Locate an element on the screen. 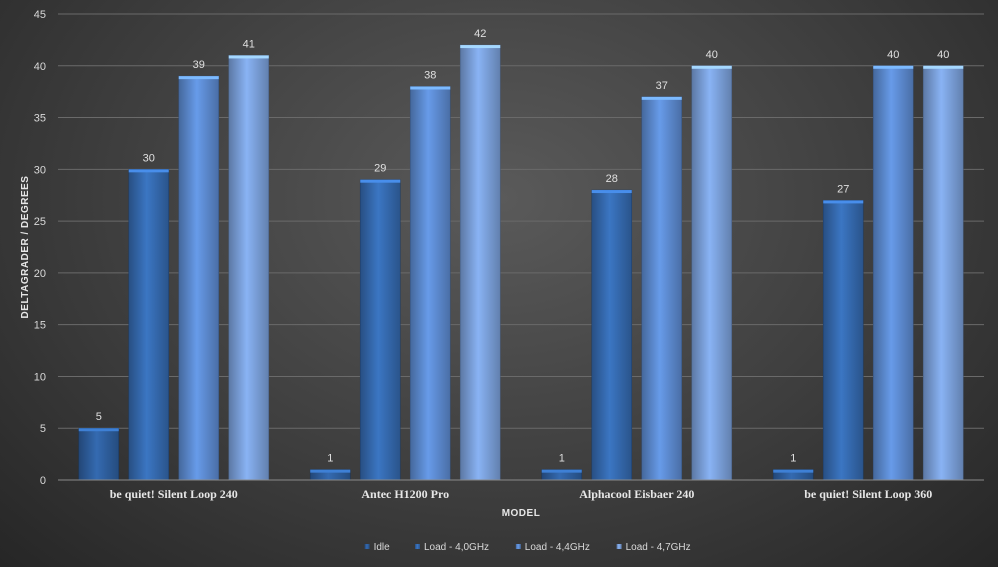 Image resolution: width=998 pixels, height=567 pixels. x-axis-title: MODEL is located at coordinates (521, 513).